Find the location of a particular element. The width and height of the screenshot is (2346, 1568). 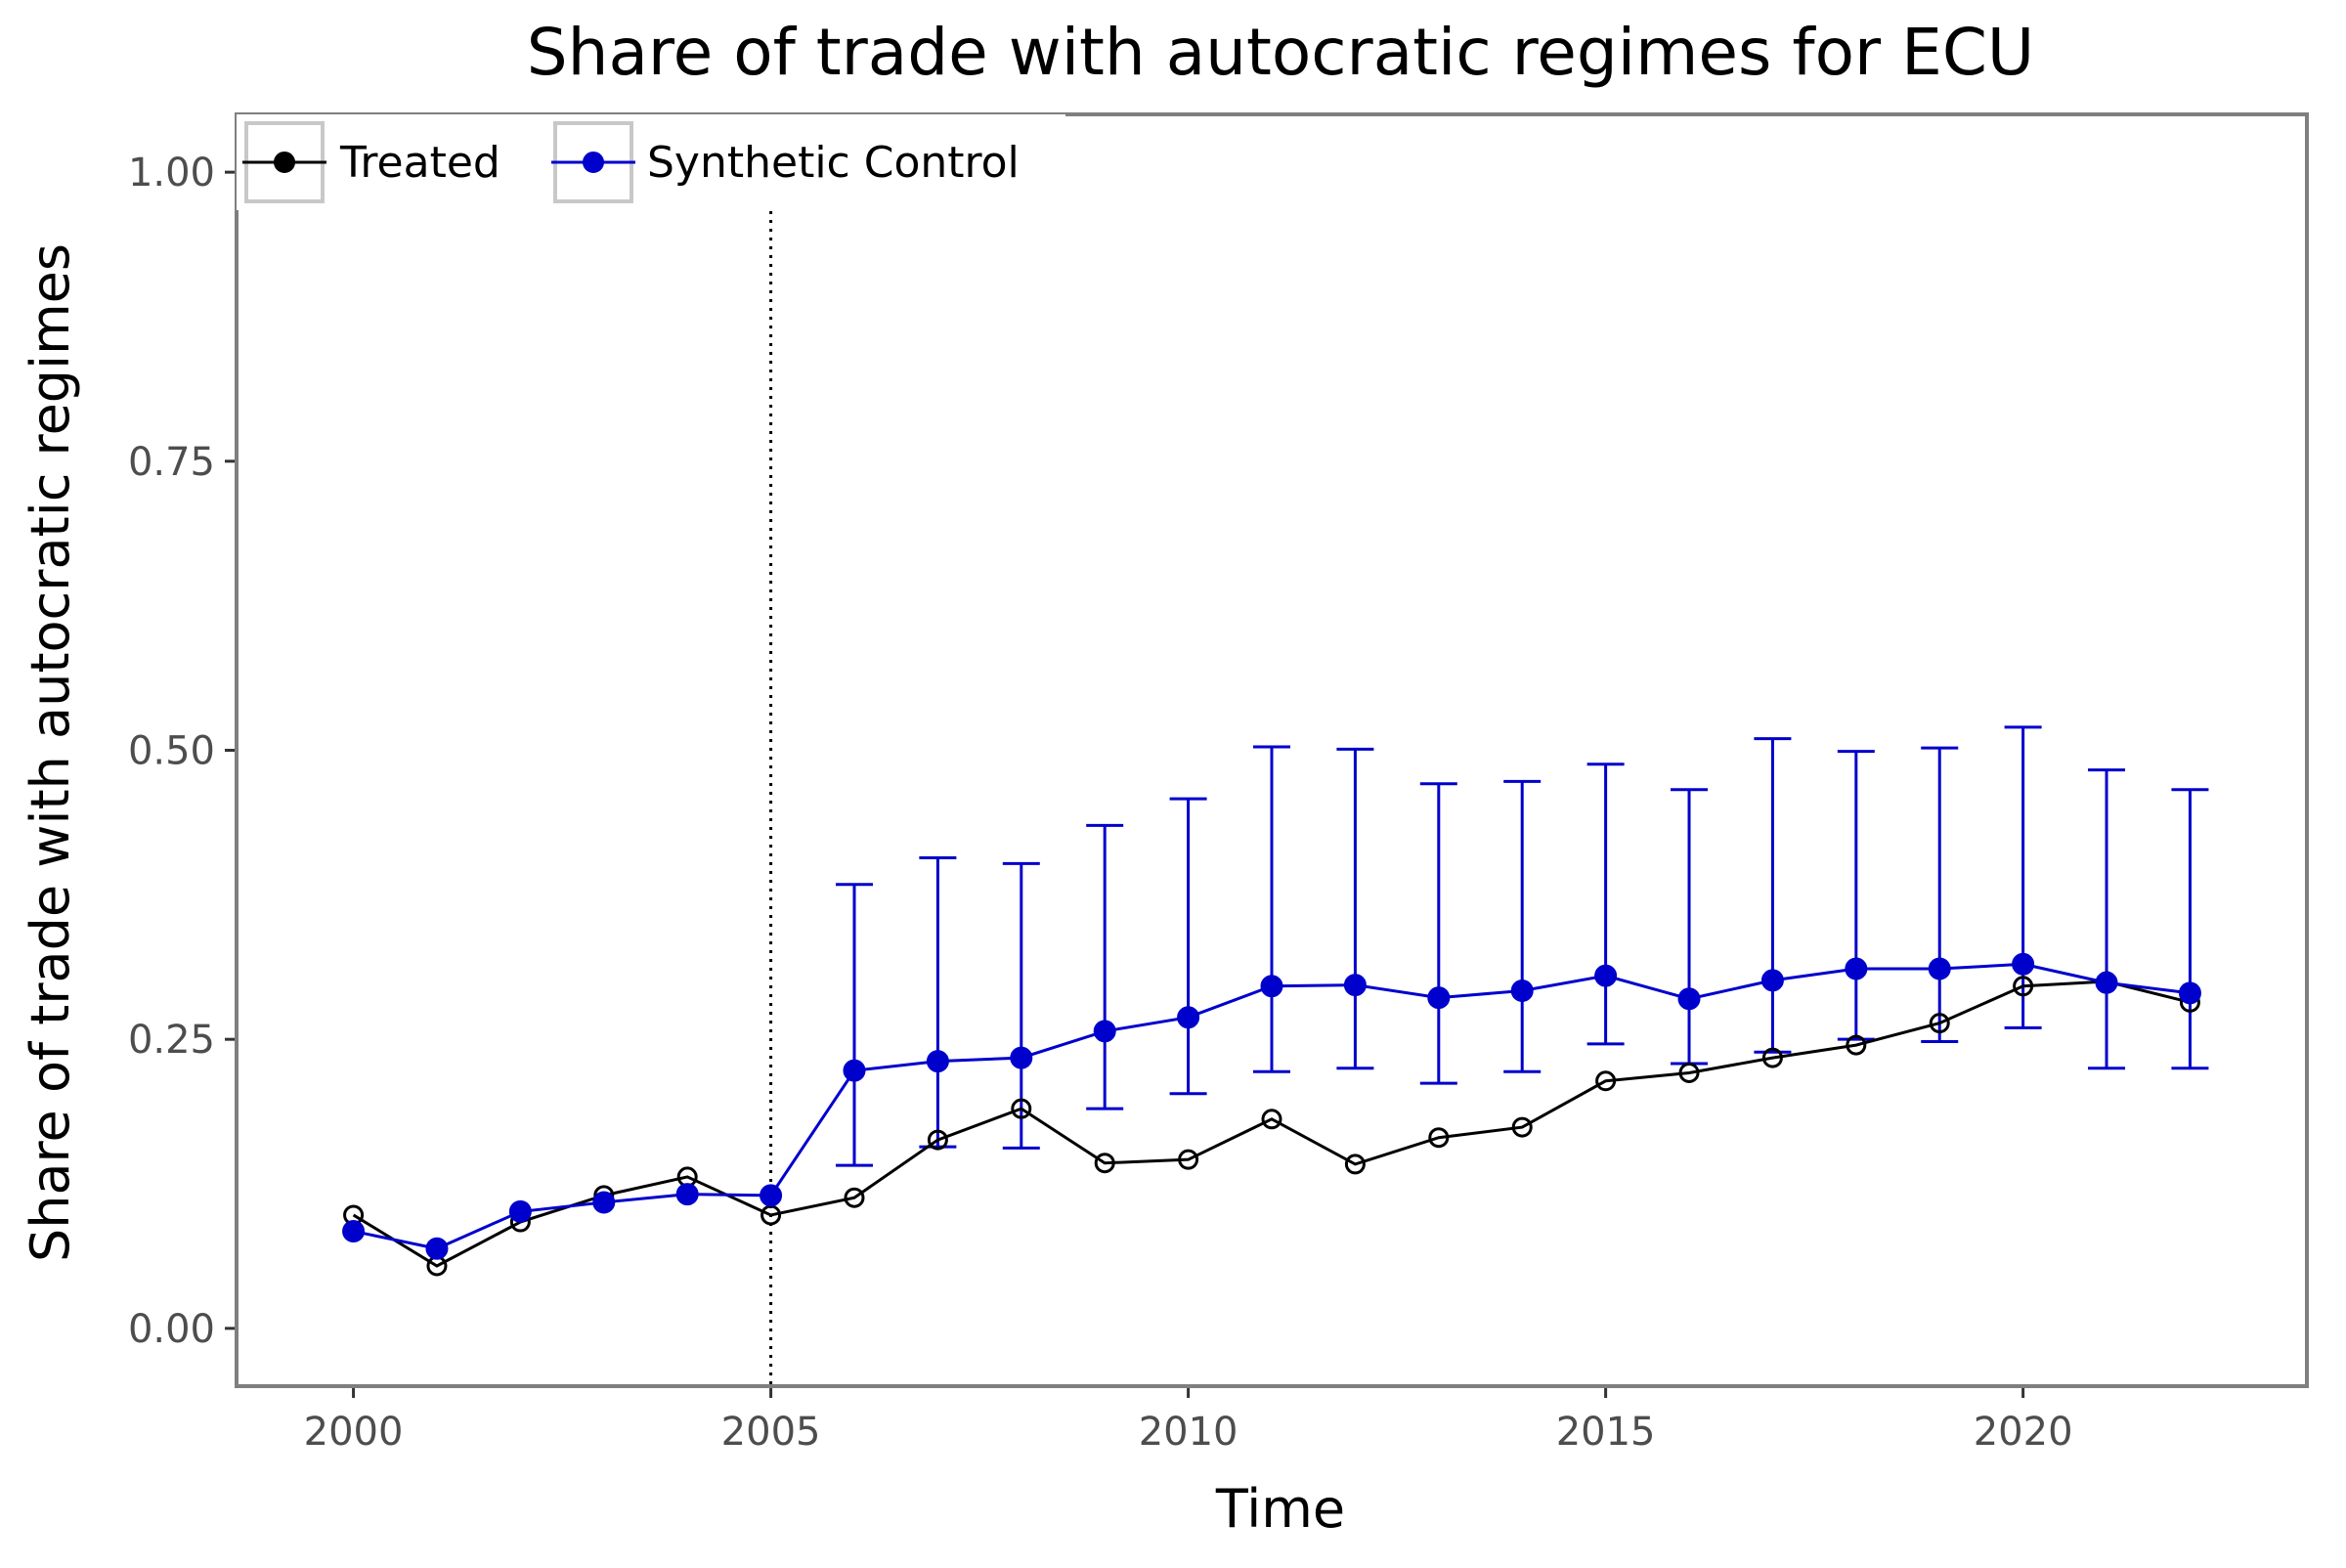

legend-background is located at coordinates (651, 162).